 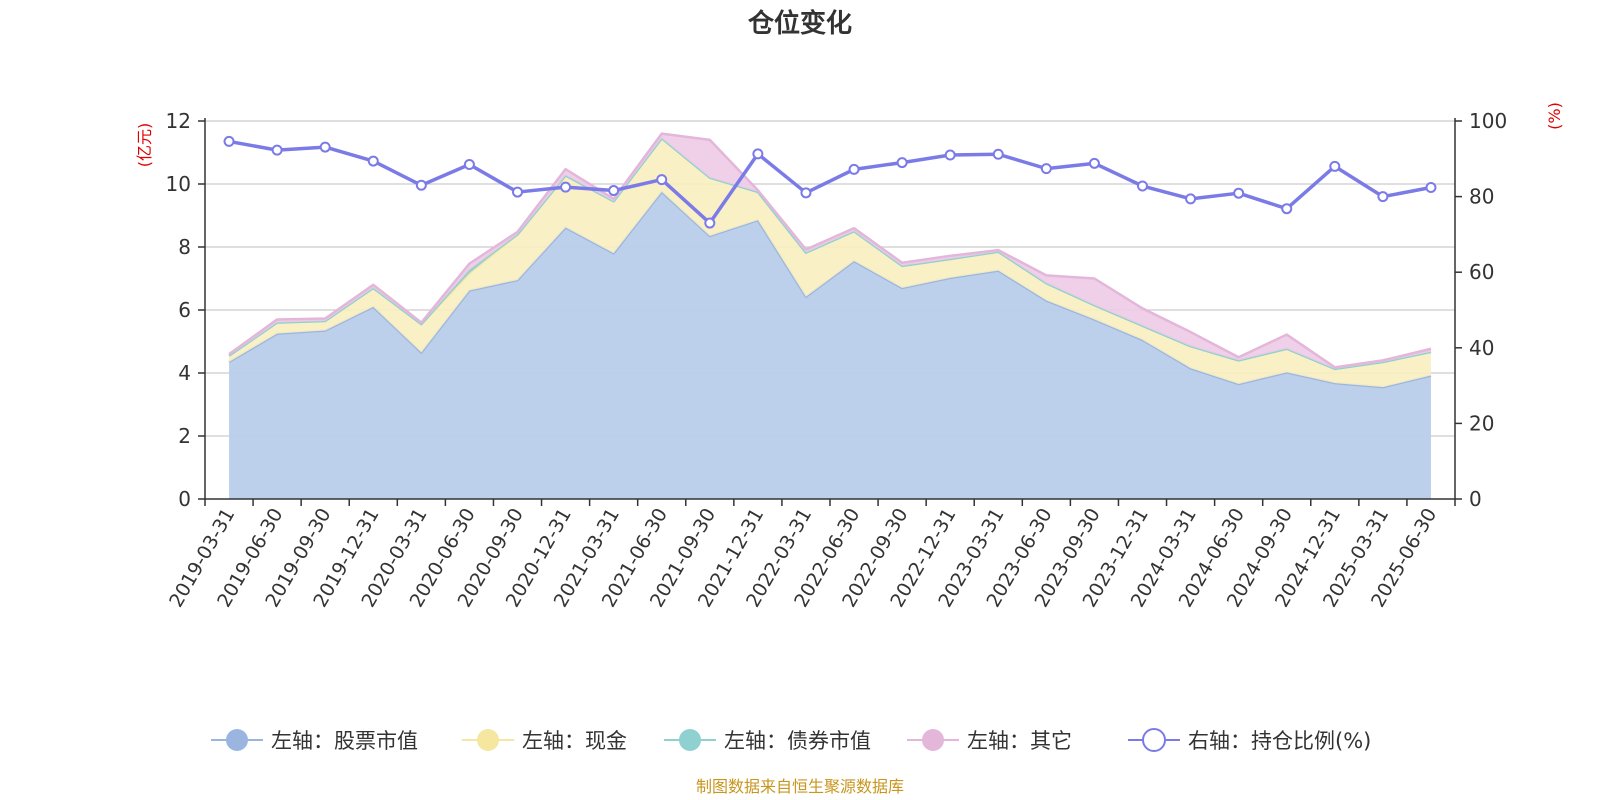 What do you see at coordinates (184, 499) in the screenshot?
I see `left-axis-tick-label: 0` at bounding box center [184, 499].